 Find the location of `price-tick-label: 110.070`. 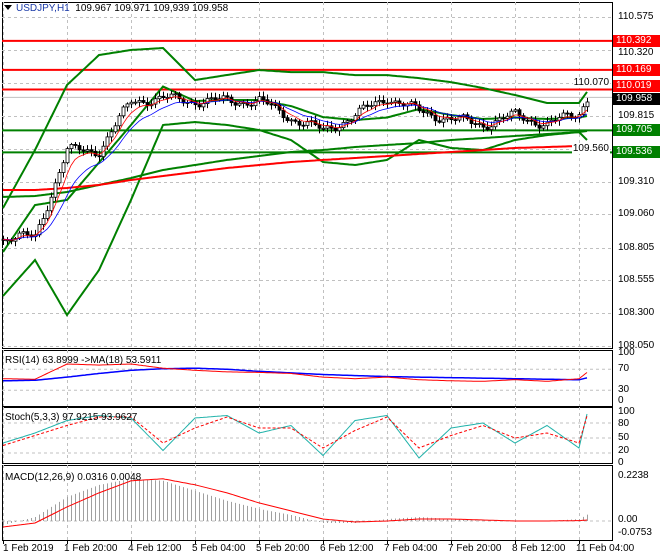

price-tick-label: 110.070 is located at coordinates (591, 82).